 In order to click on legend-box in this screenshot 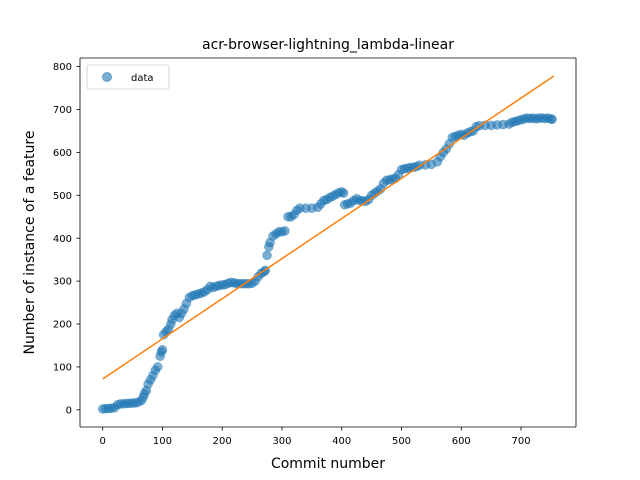, I will do `click(128, 77)`.